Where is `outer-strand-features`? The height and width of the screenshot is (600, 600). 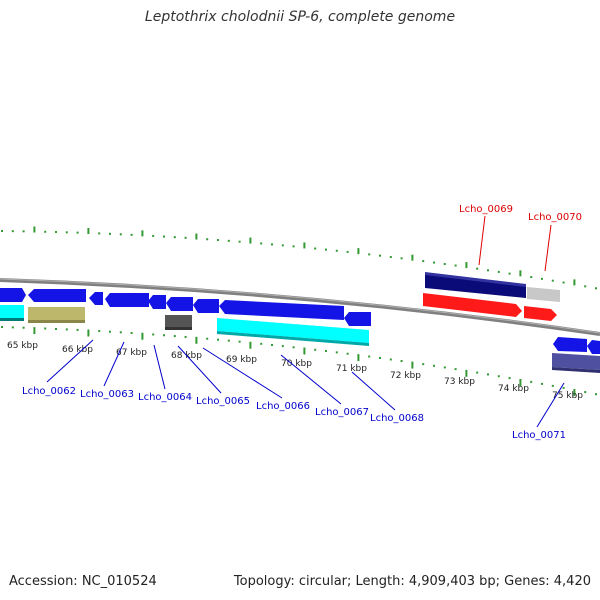
outer-strand-features is located at coordinates (491, 296).